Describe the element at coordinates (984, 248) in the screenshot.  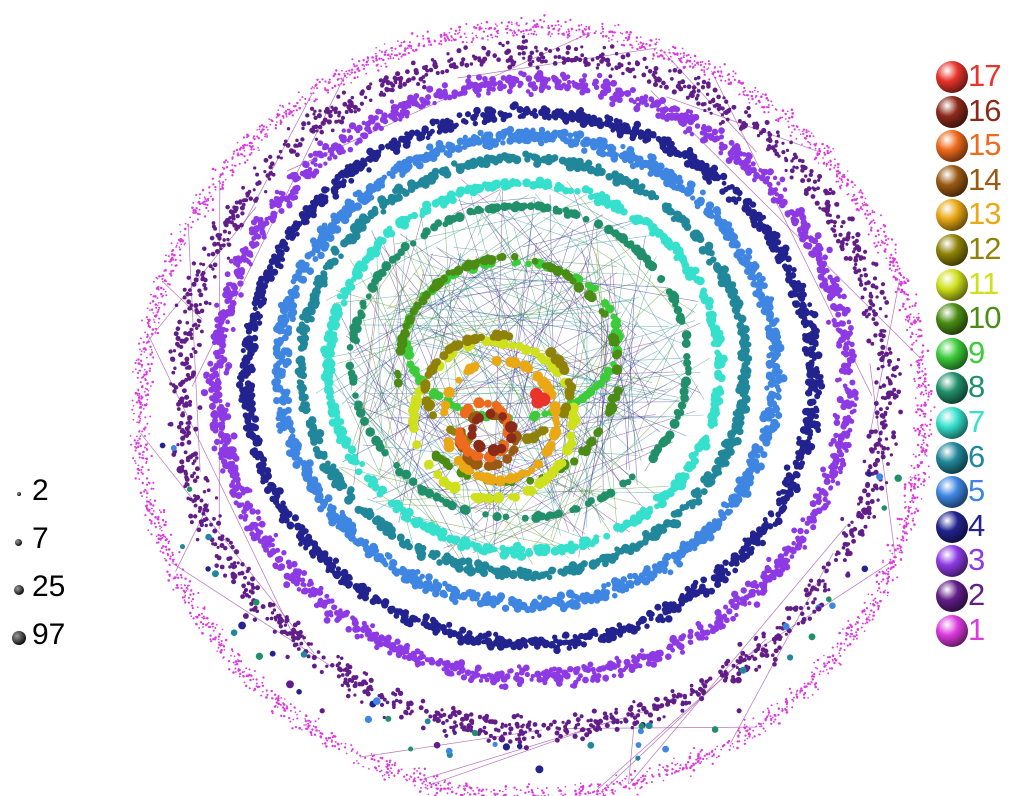
I see `shell-legend-label: 12` at that location.